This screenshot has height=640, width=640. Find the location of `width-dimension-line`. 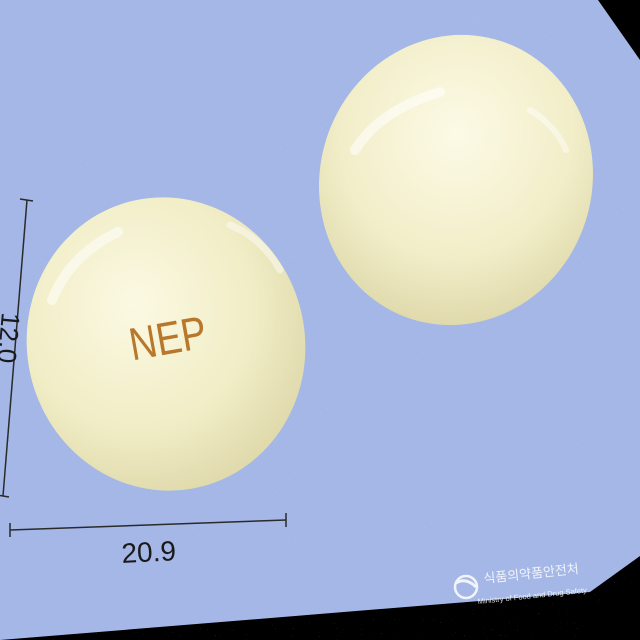

width-dimension-line is located at coordinates (148, 525).